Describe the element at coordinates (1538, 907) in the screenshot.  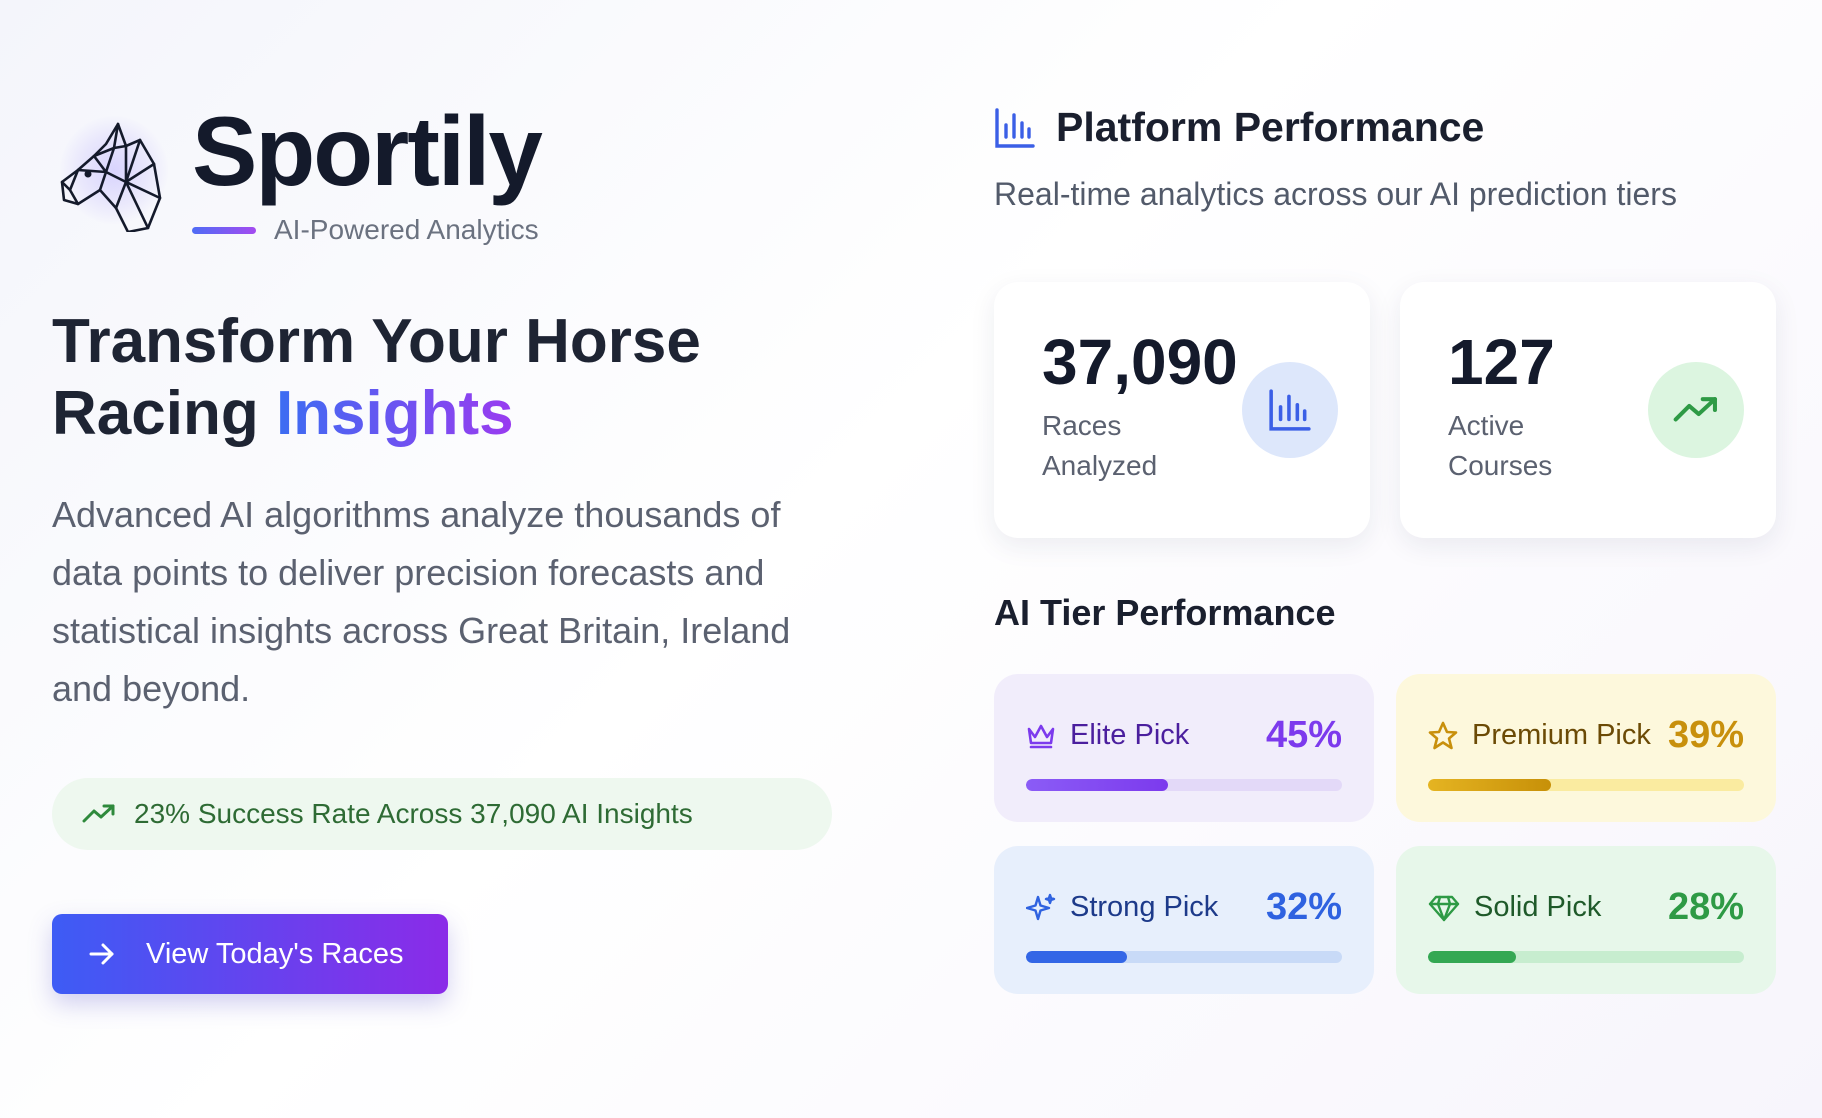
I see `tier-name: Solid Pick` at that location.